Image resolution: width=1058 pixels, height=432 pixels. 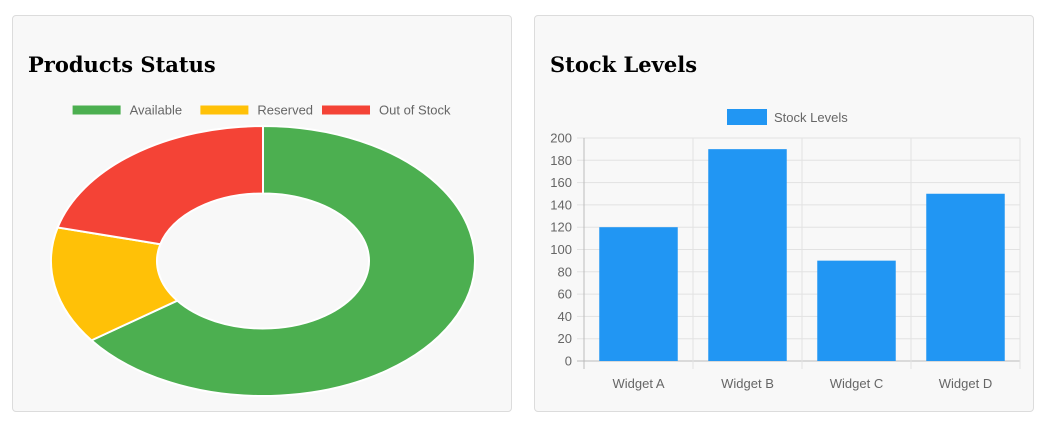 What do you see at coordinates (256, 110) in the screenshot?
I see `legend-item-reserved: Reserved` at bounding box center [256, 110].